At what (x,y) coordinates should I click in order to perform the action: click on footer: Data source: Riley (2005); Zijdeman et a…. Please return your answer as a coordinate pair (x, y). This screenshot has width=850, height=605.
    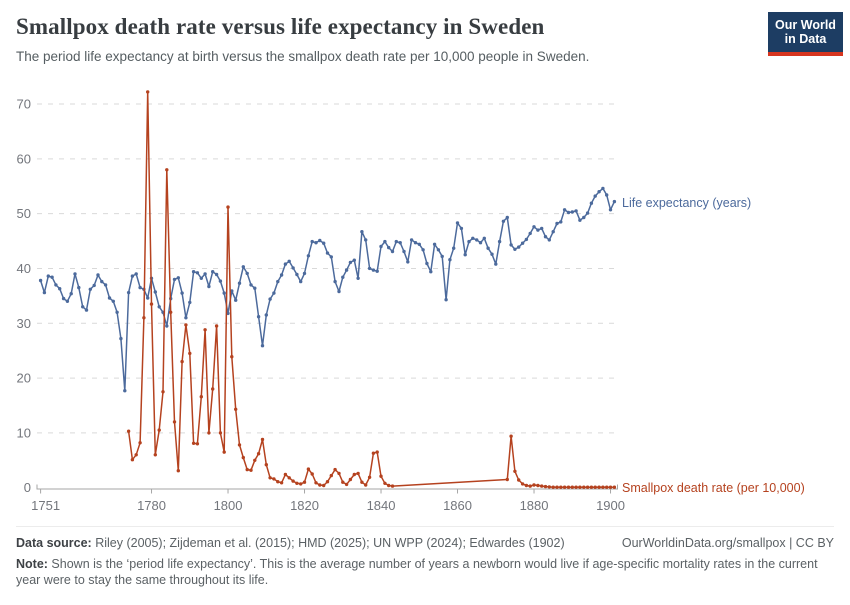
    Looking at the image, I should click on (425, 557).